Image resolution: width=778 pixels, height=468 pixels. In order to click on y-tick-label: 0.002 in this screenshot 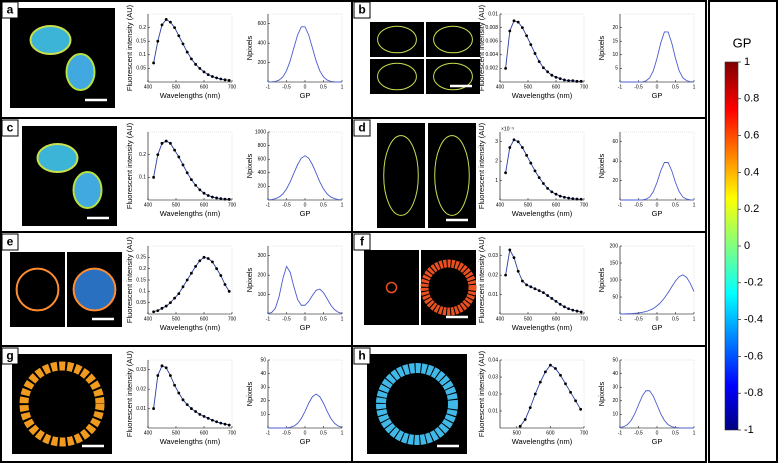, I will do `click(491, 69)`.